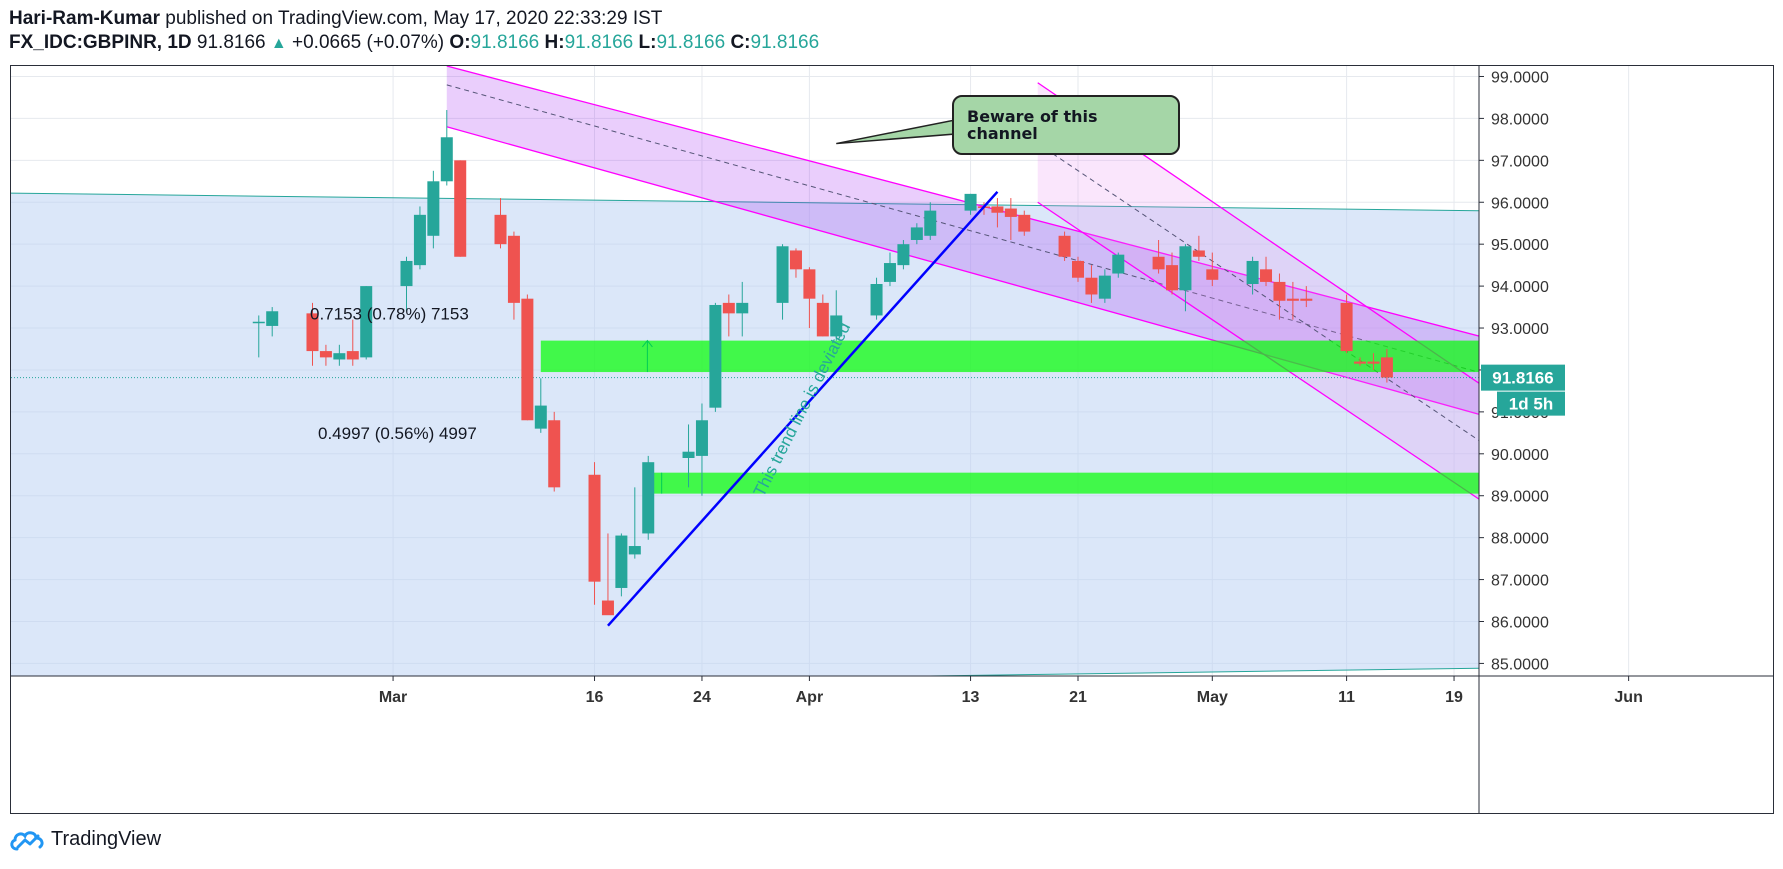 The width and height of the screenshot is (1783, 869). Describe the element at coordinates (1520, 77) in the screenshot. I see `price-tick-label: 99.0000` at that location.